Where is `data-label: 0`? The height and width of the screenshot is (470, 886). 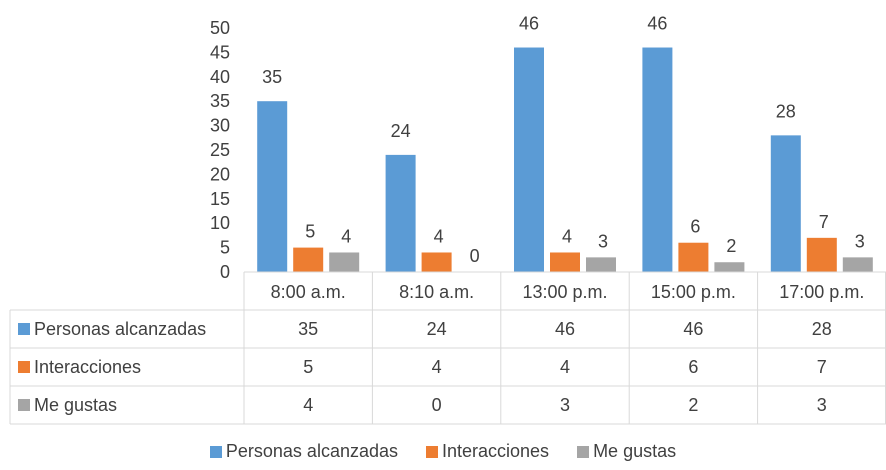 data-label: 0 is located at coordinates (475, 256).